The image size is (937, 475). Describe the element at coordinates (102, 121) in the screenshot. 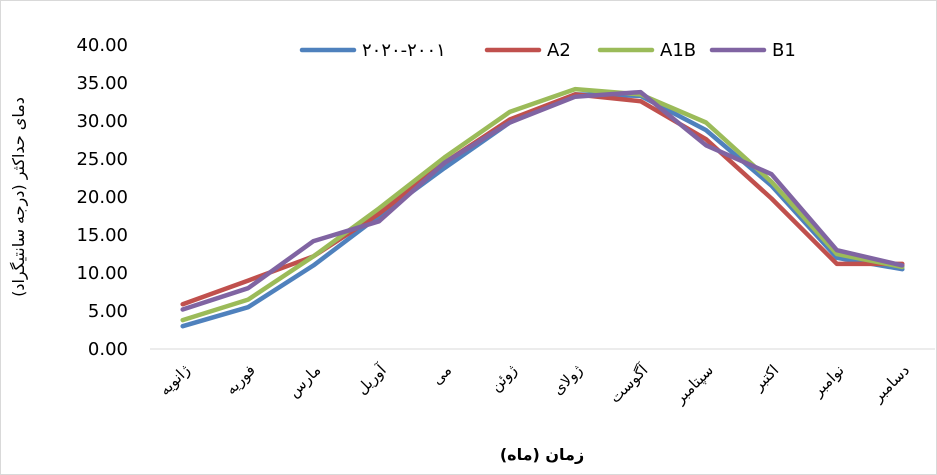

I see `y-tick-label: 30.00` at that location.